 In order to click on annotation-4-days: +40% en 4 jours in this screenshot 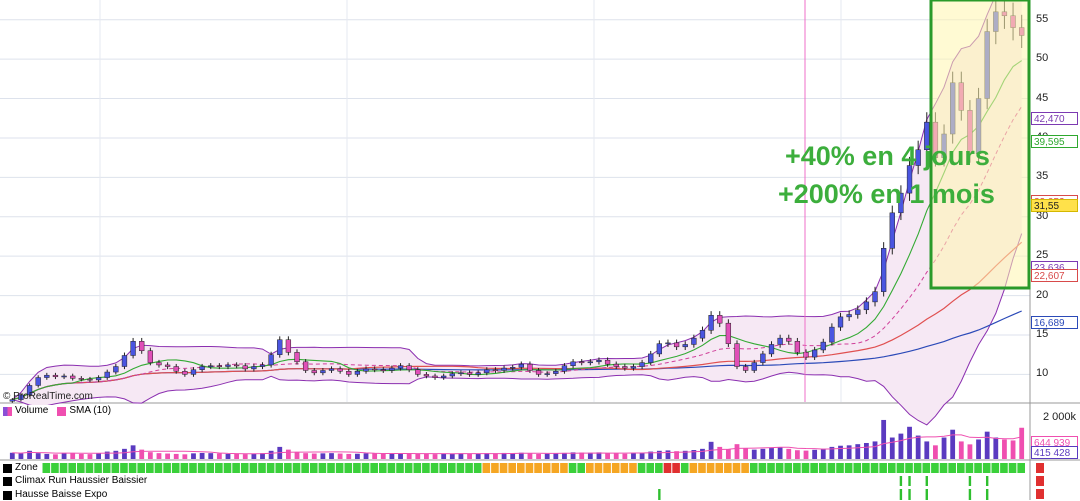, I will do `click(887, 156)`.